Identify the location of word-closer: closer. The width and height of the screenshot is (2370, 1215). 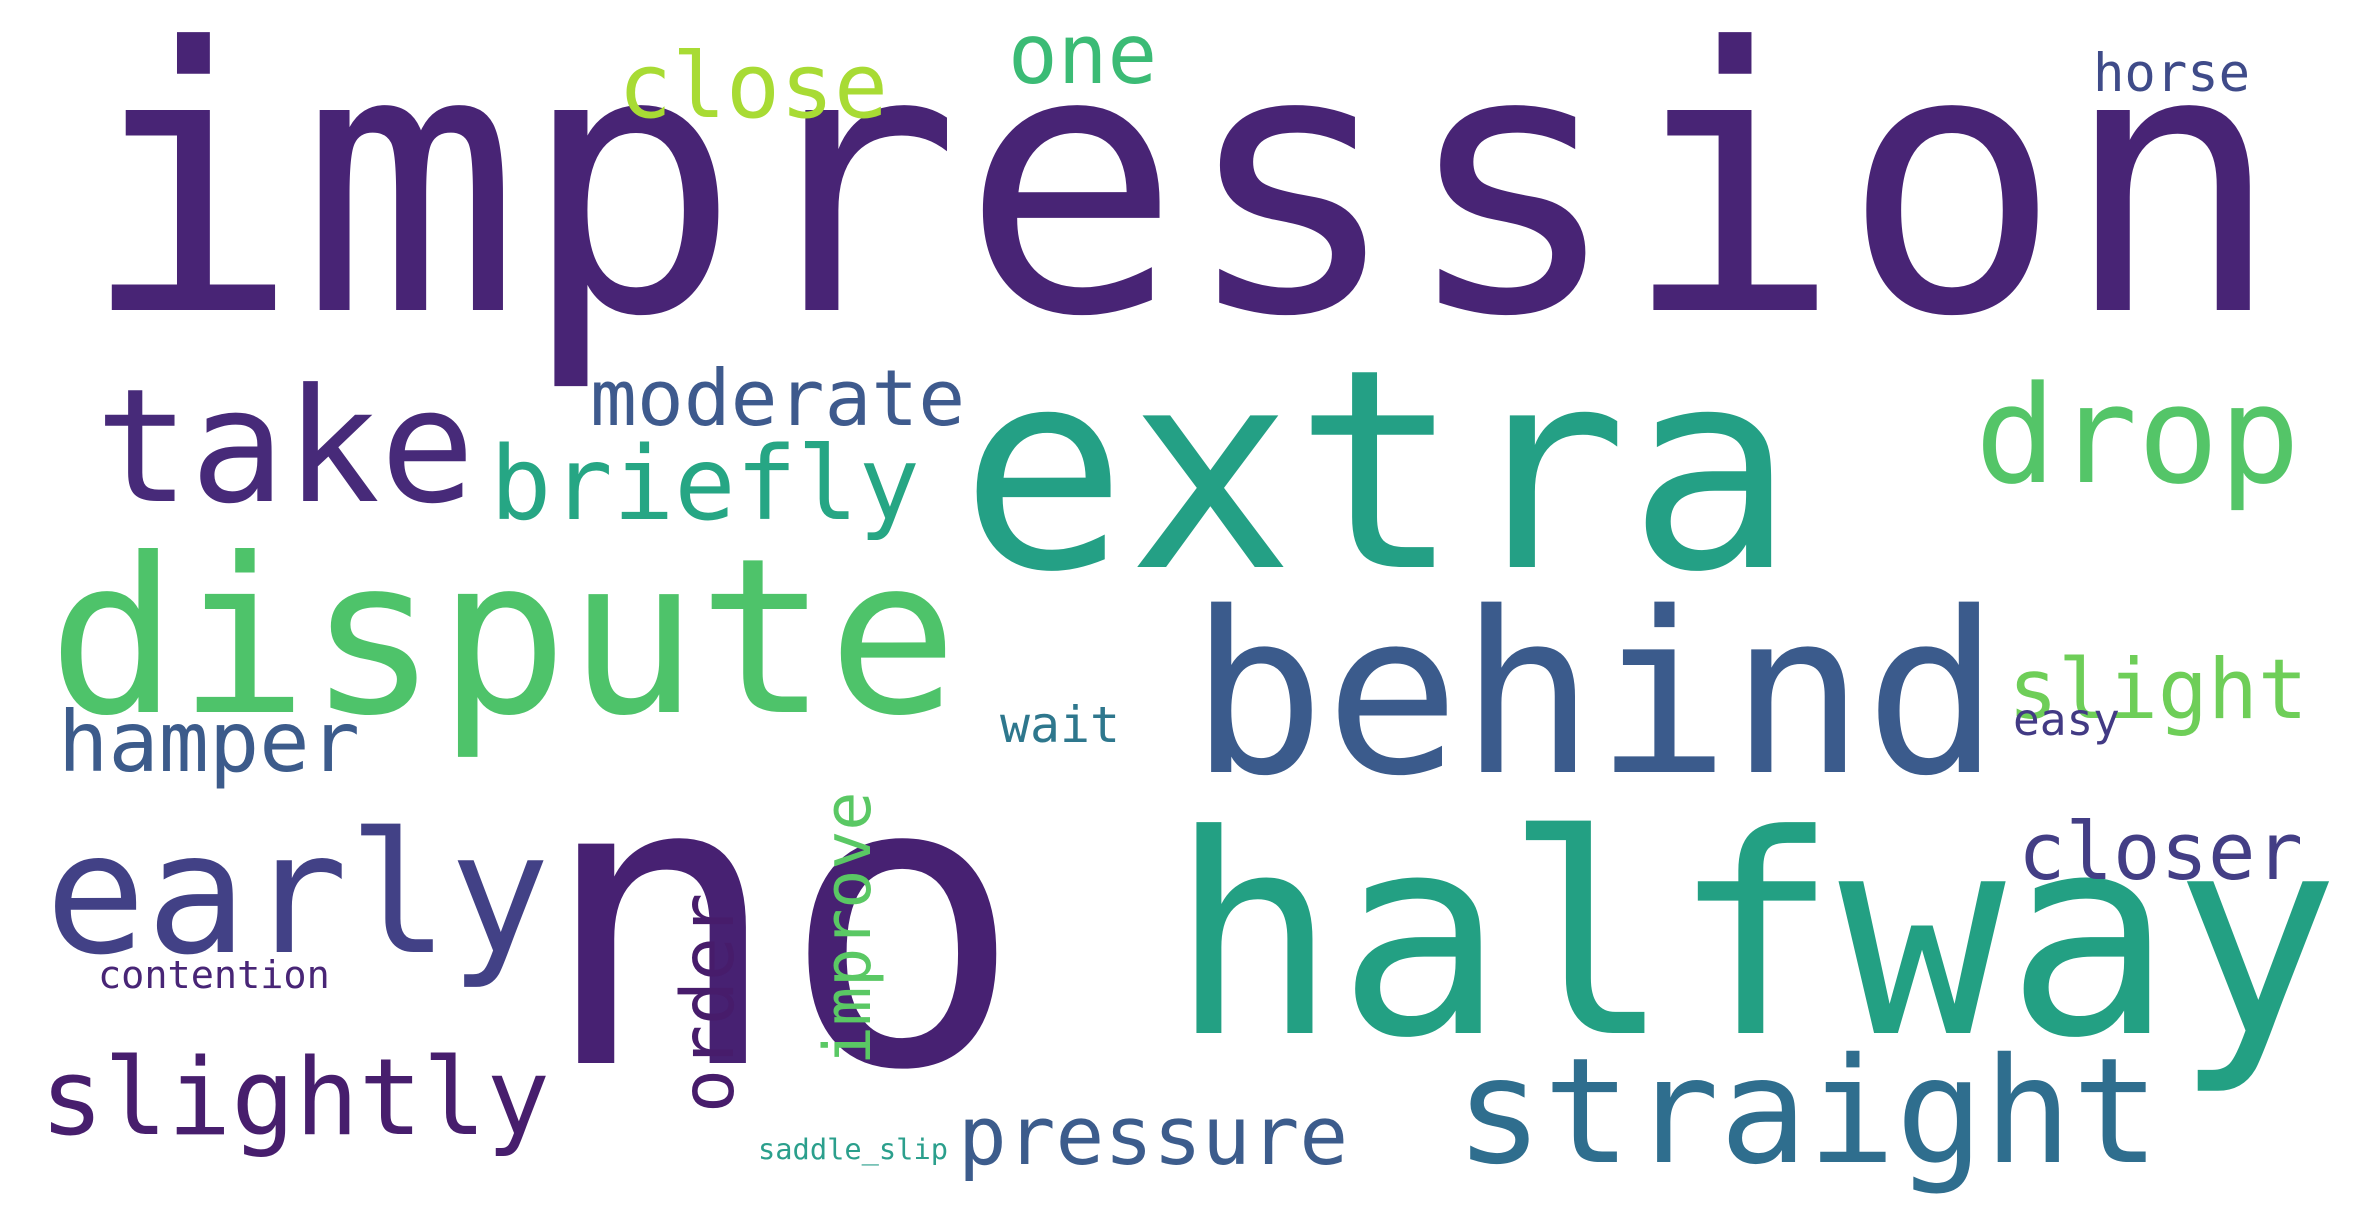
(2160, 852).